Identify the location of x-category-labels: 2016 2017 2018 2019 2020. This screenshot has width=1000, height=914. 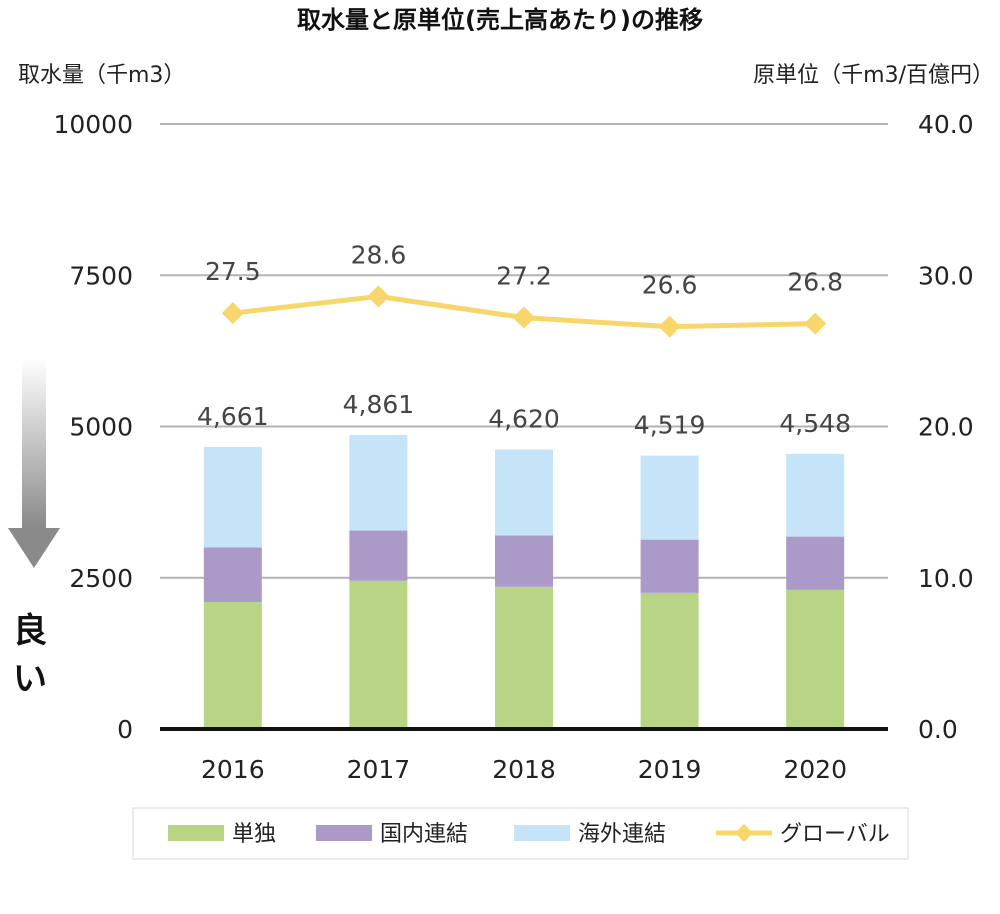
(524, 769).